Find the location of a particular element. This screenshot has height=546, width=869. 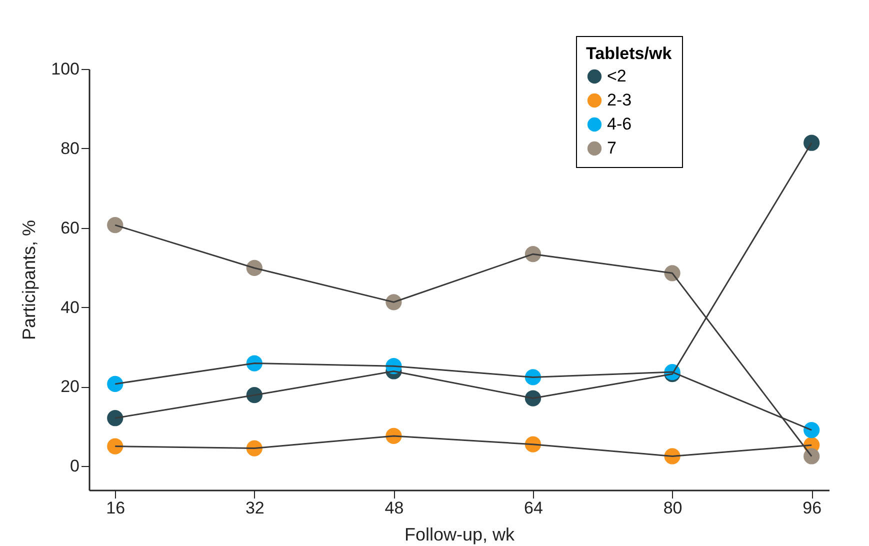

y-tick-label: 0 is located at coordinates (75, 466).